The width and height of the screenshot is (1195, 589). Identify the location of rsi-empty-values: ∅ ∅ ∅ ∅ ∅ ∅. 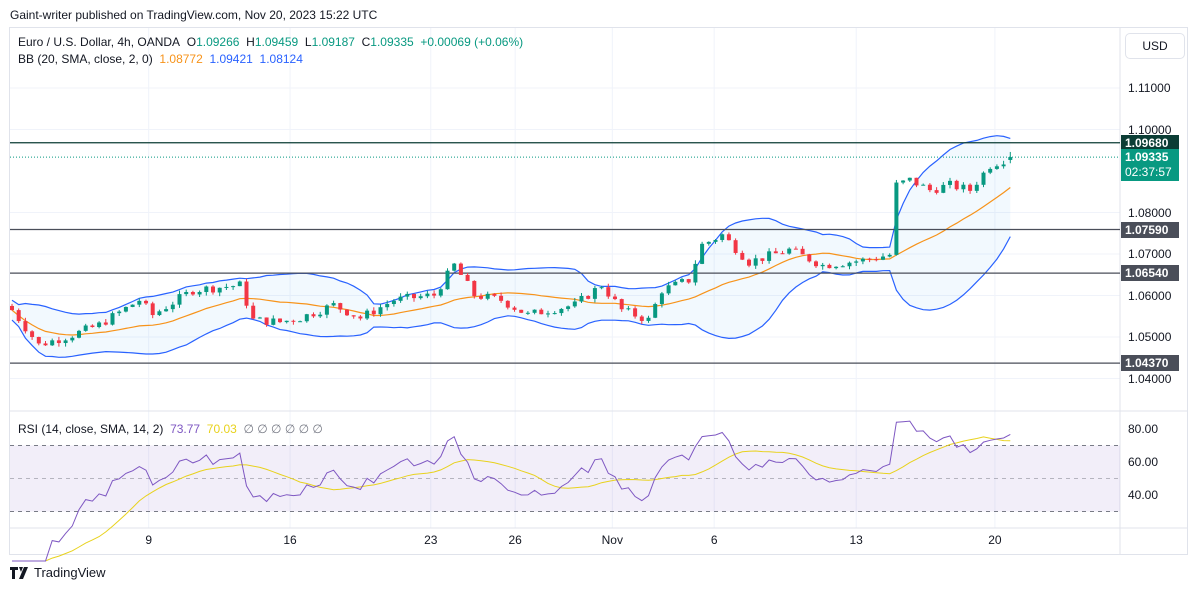
(283, 429).